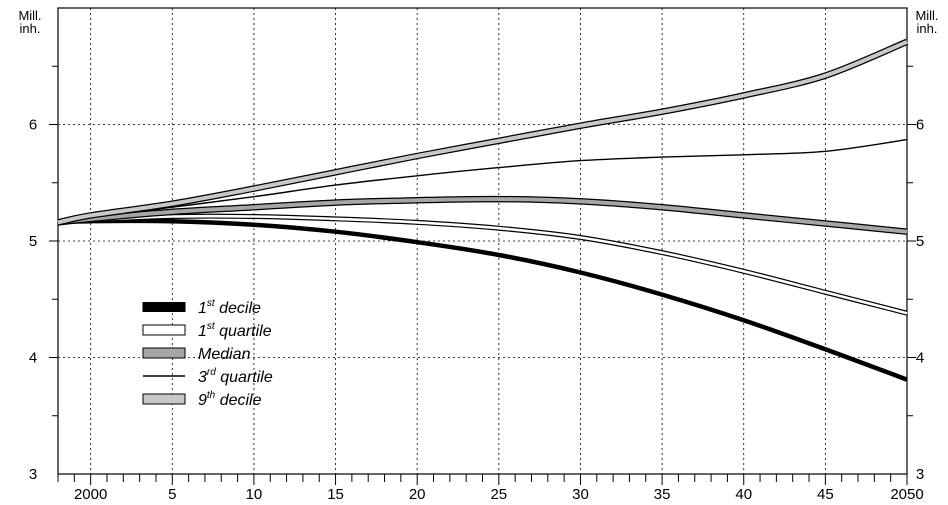  I want to click on x-tick-label: 40, so click(743, 494).